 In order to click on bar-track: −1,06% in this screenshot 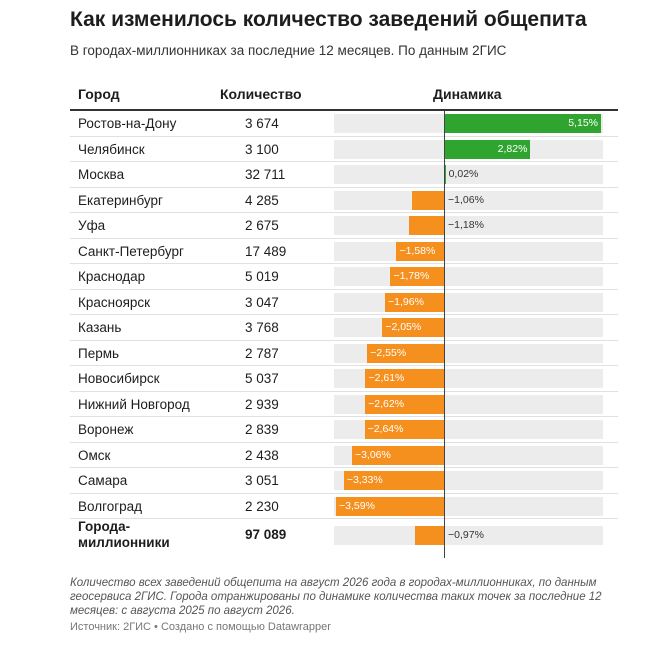, I will do `click(468, 200)`.